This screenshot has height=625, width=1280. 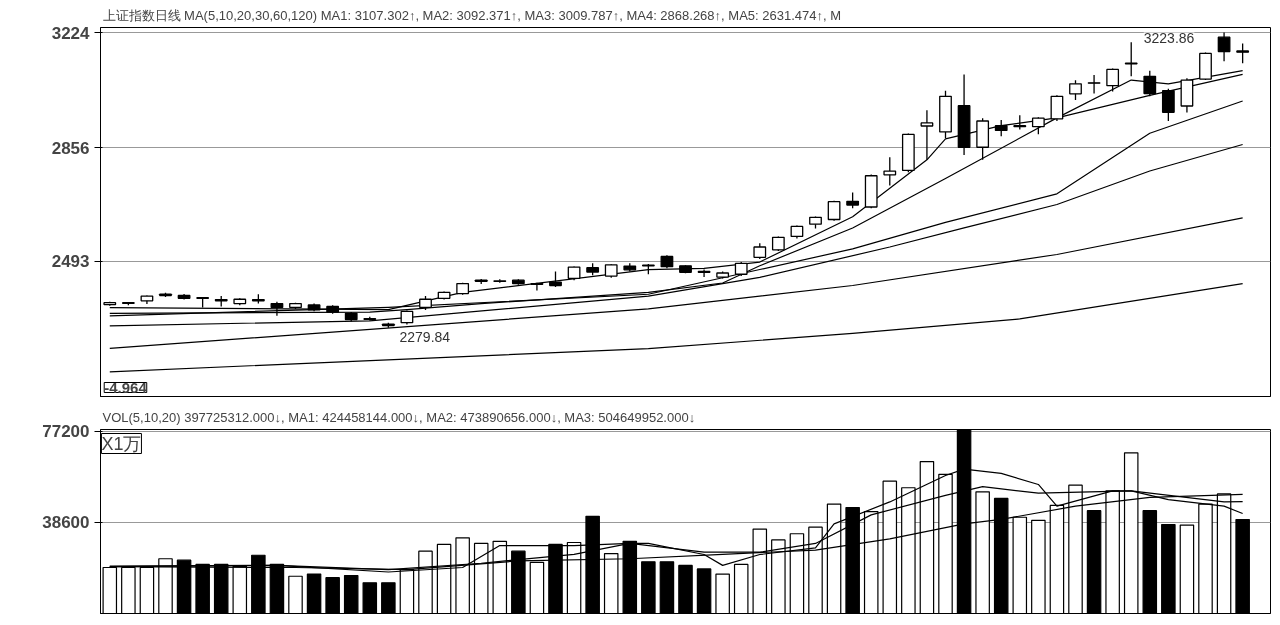 What do you see at coordinates (1169, 37) in the screenshot?
I see `annotation: 3223.86` at bounding box center [1169, 37].